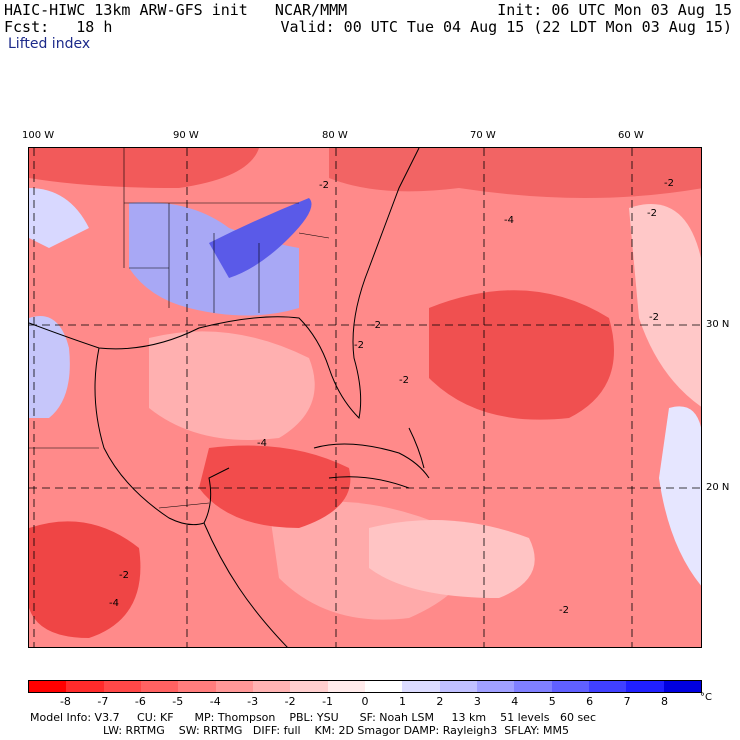 This screenshot has height=740, width=740. What do you see at coordinates (521, 355) in the screenshot?
I see `deep-red-atlantic` at bounding box center [521, 355].